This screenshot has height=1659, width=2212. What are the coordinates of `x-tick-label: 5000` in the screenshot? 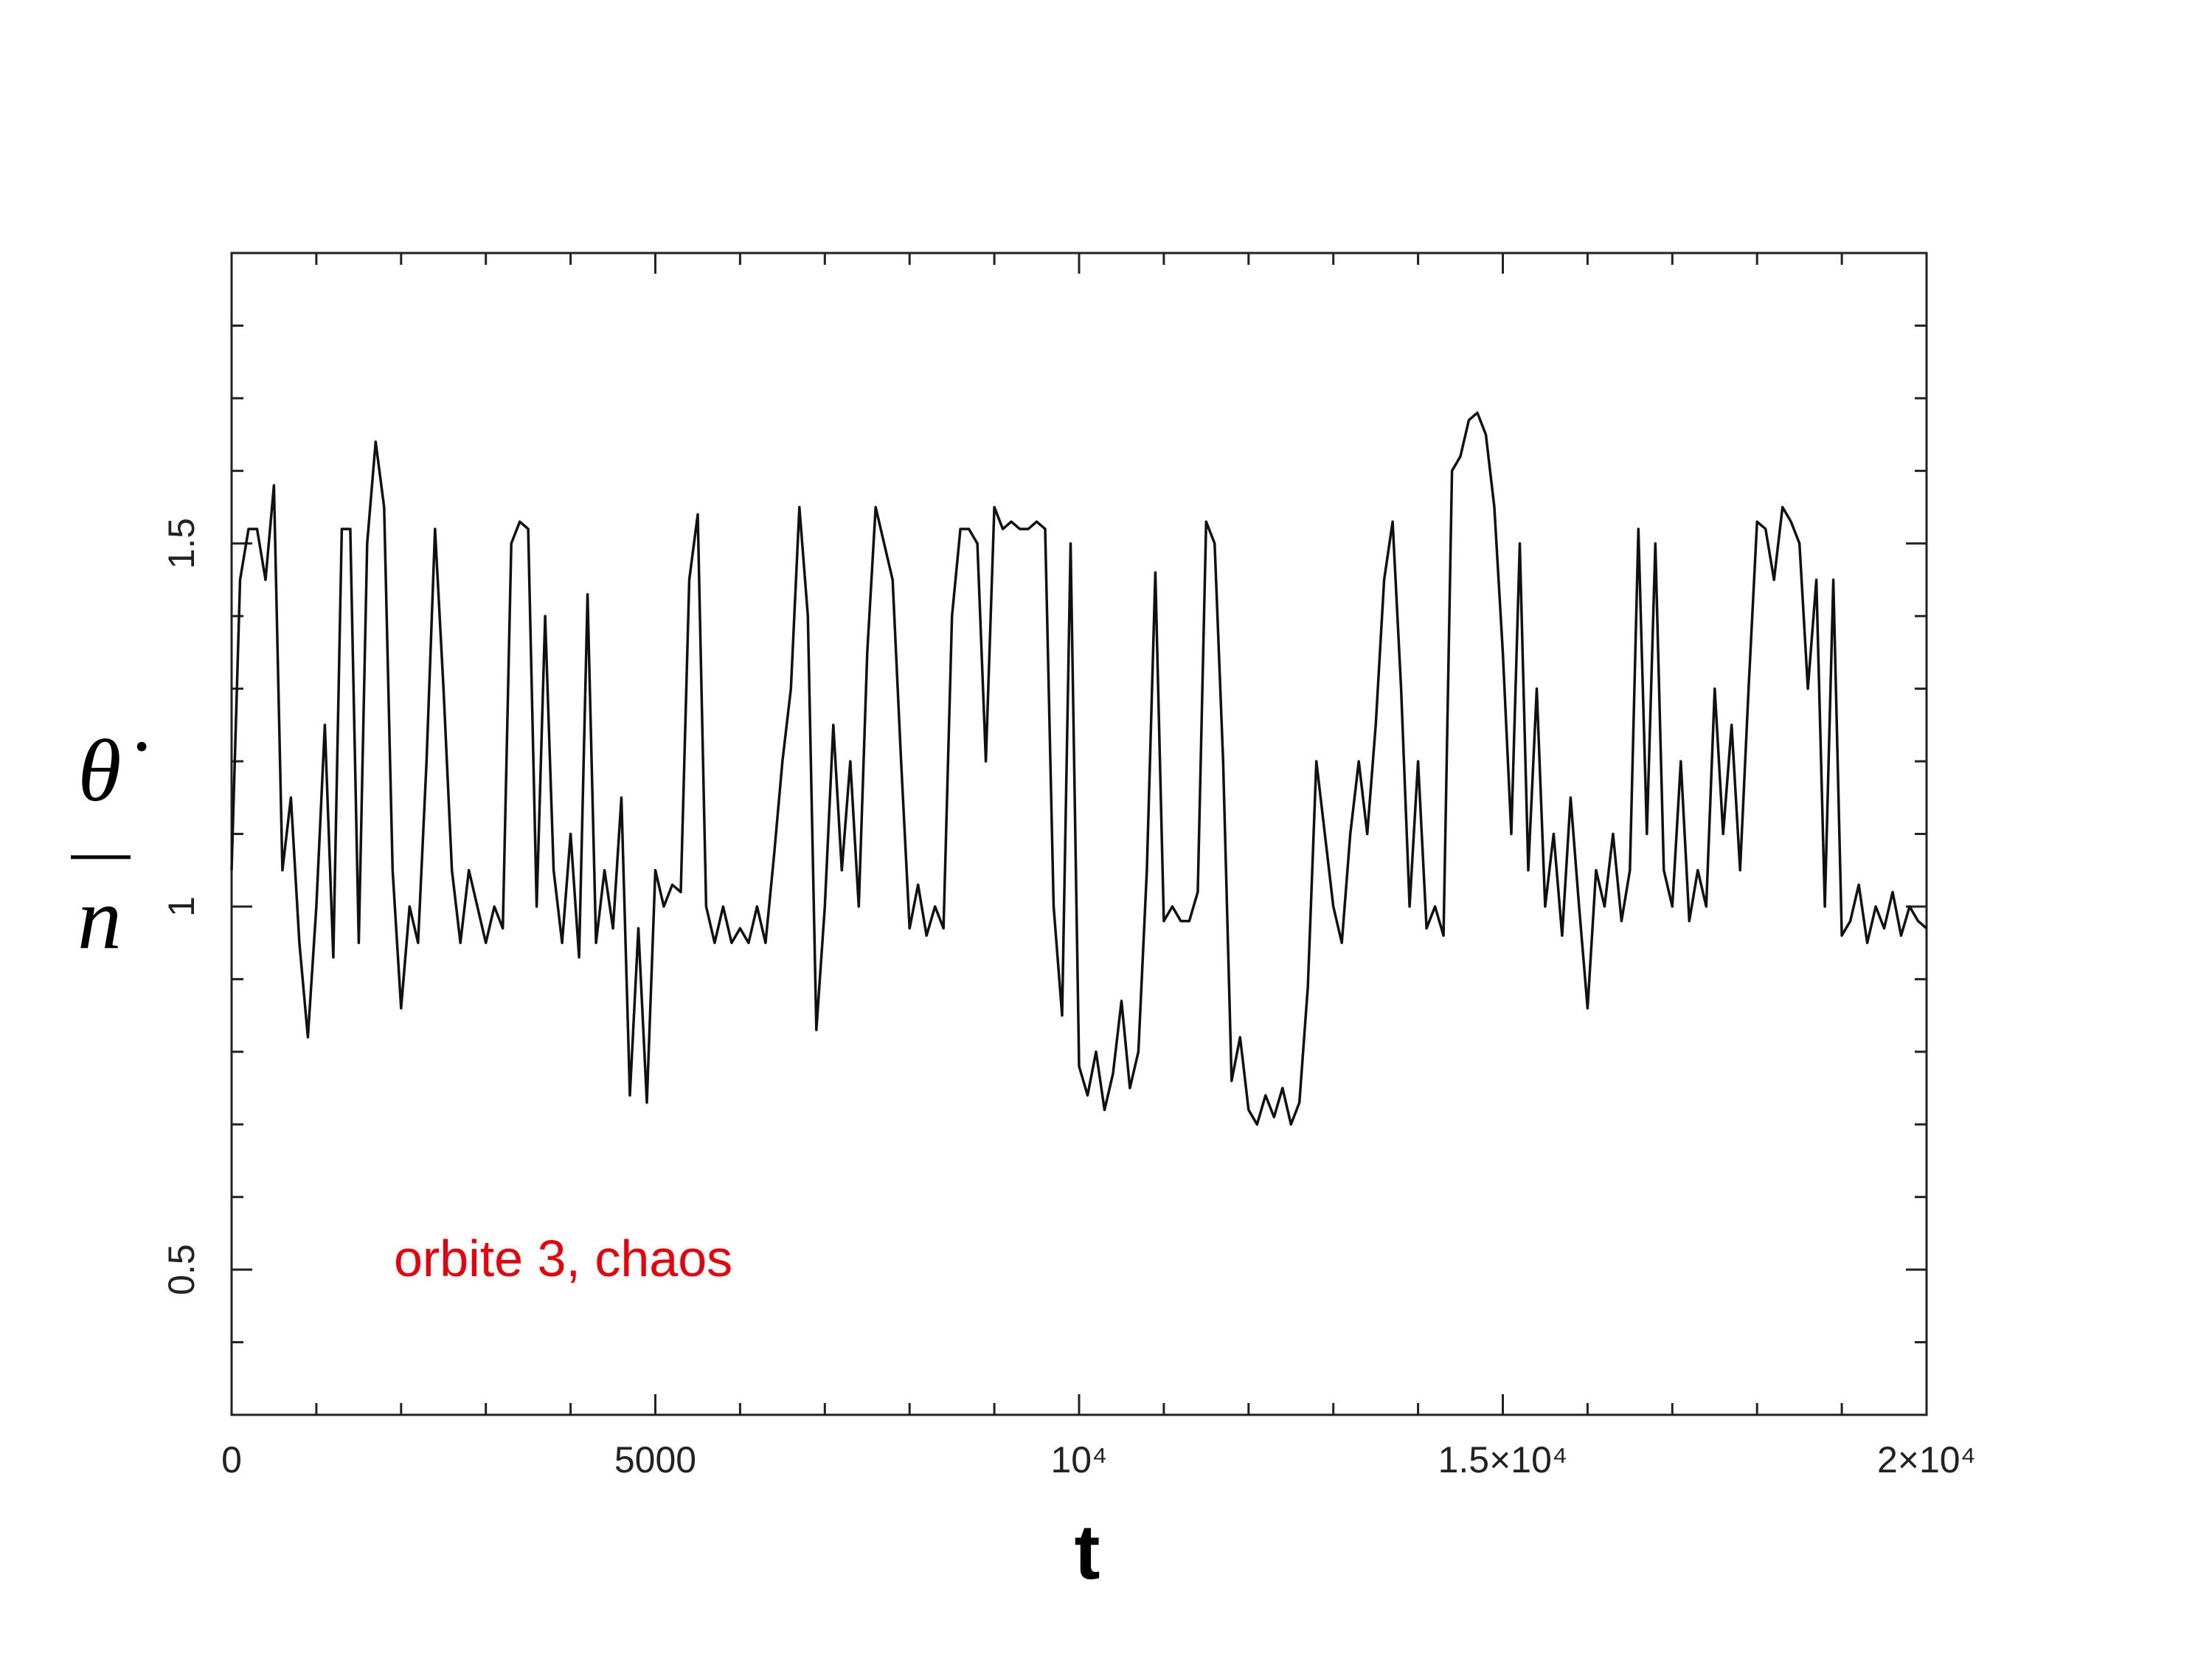 It's located at (655, 1459).